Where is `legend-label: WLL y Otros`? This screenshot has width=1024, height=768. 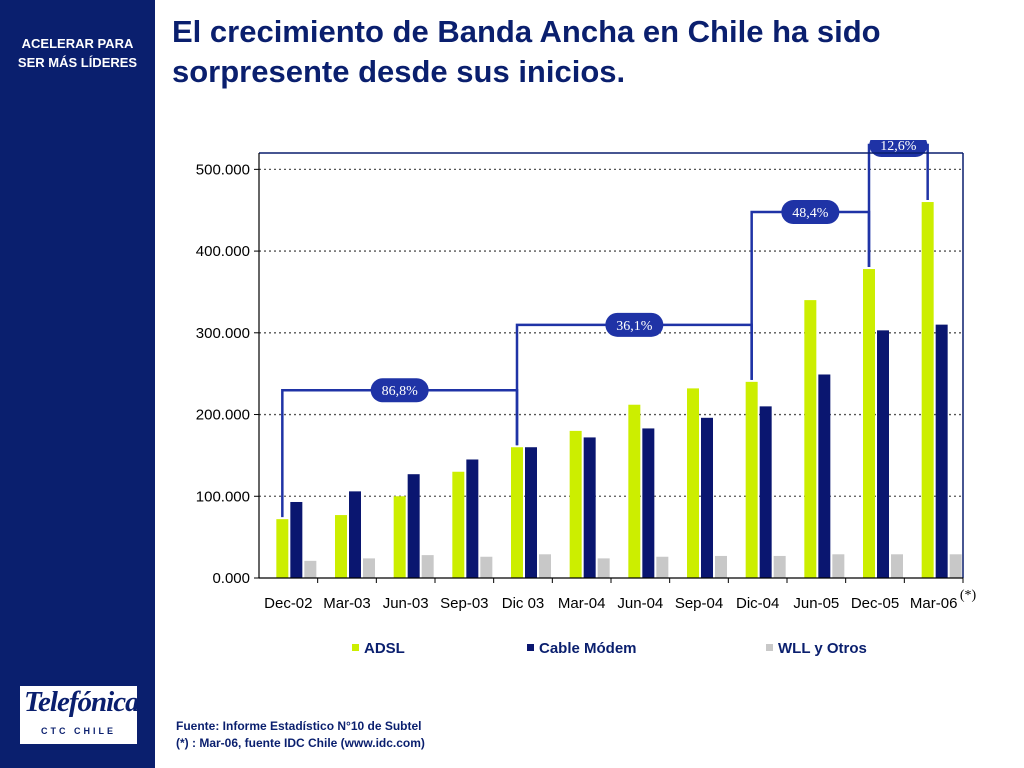
legend-label: WLL y Otros is located at coordinates (822, 648).